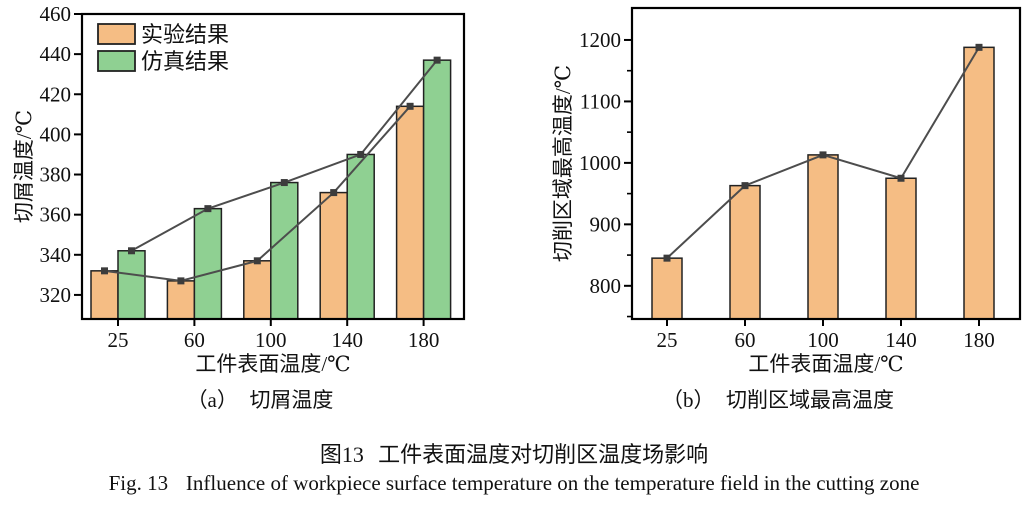  I want to click on y-tick-label: 460, so click(56, 14).